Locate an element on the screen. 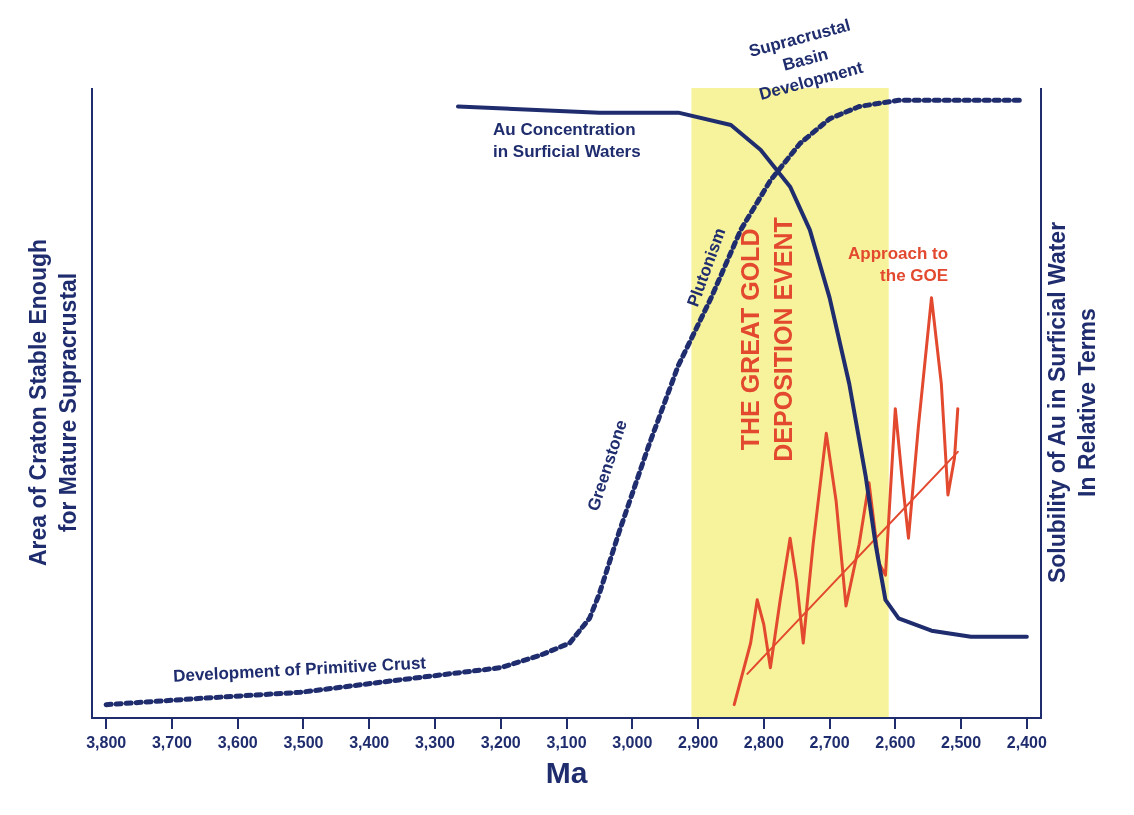  annotation: Au Concentration in Surficial Waters is located at coordinates (567, 141).